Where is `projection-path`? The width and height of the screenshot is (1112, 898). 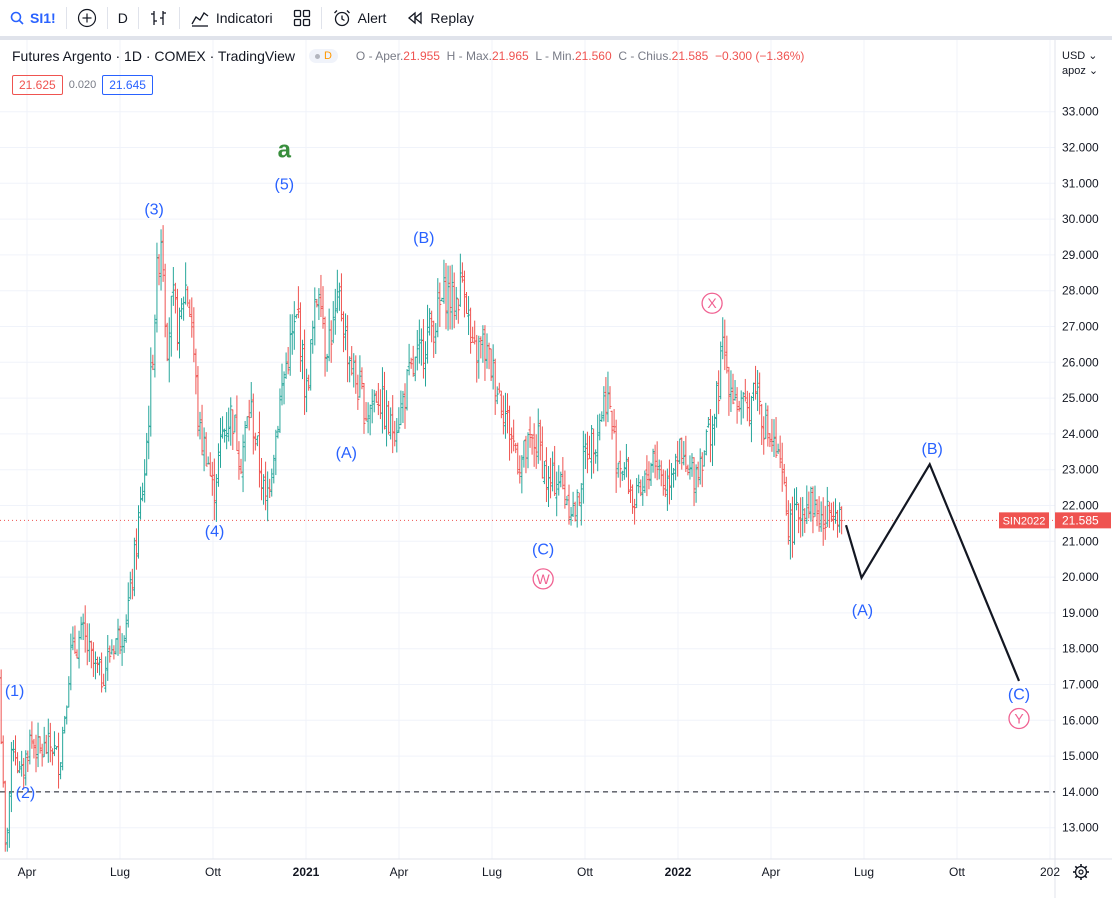 projection-path is located at coordinates (932, 571).